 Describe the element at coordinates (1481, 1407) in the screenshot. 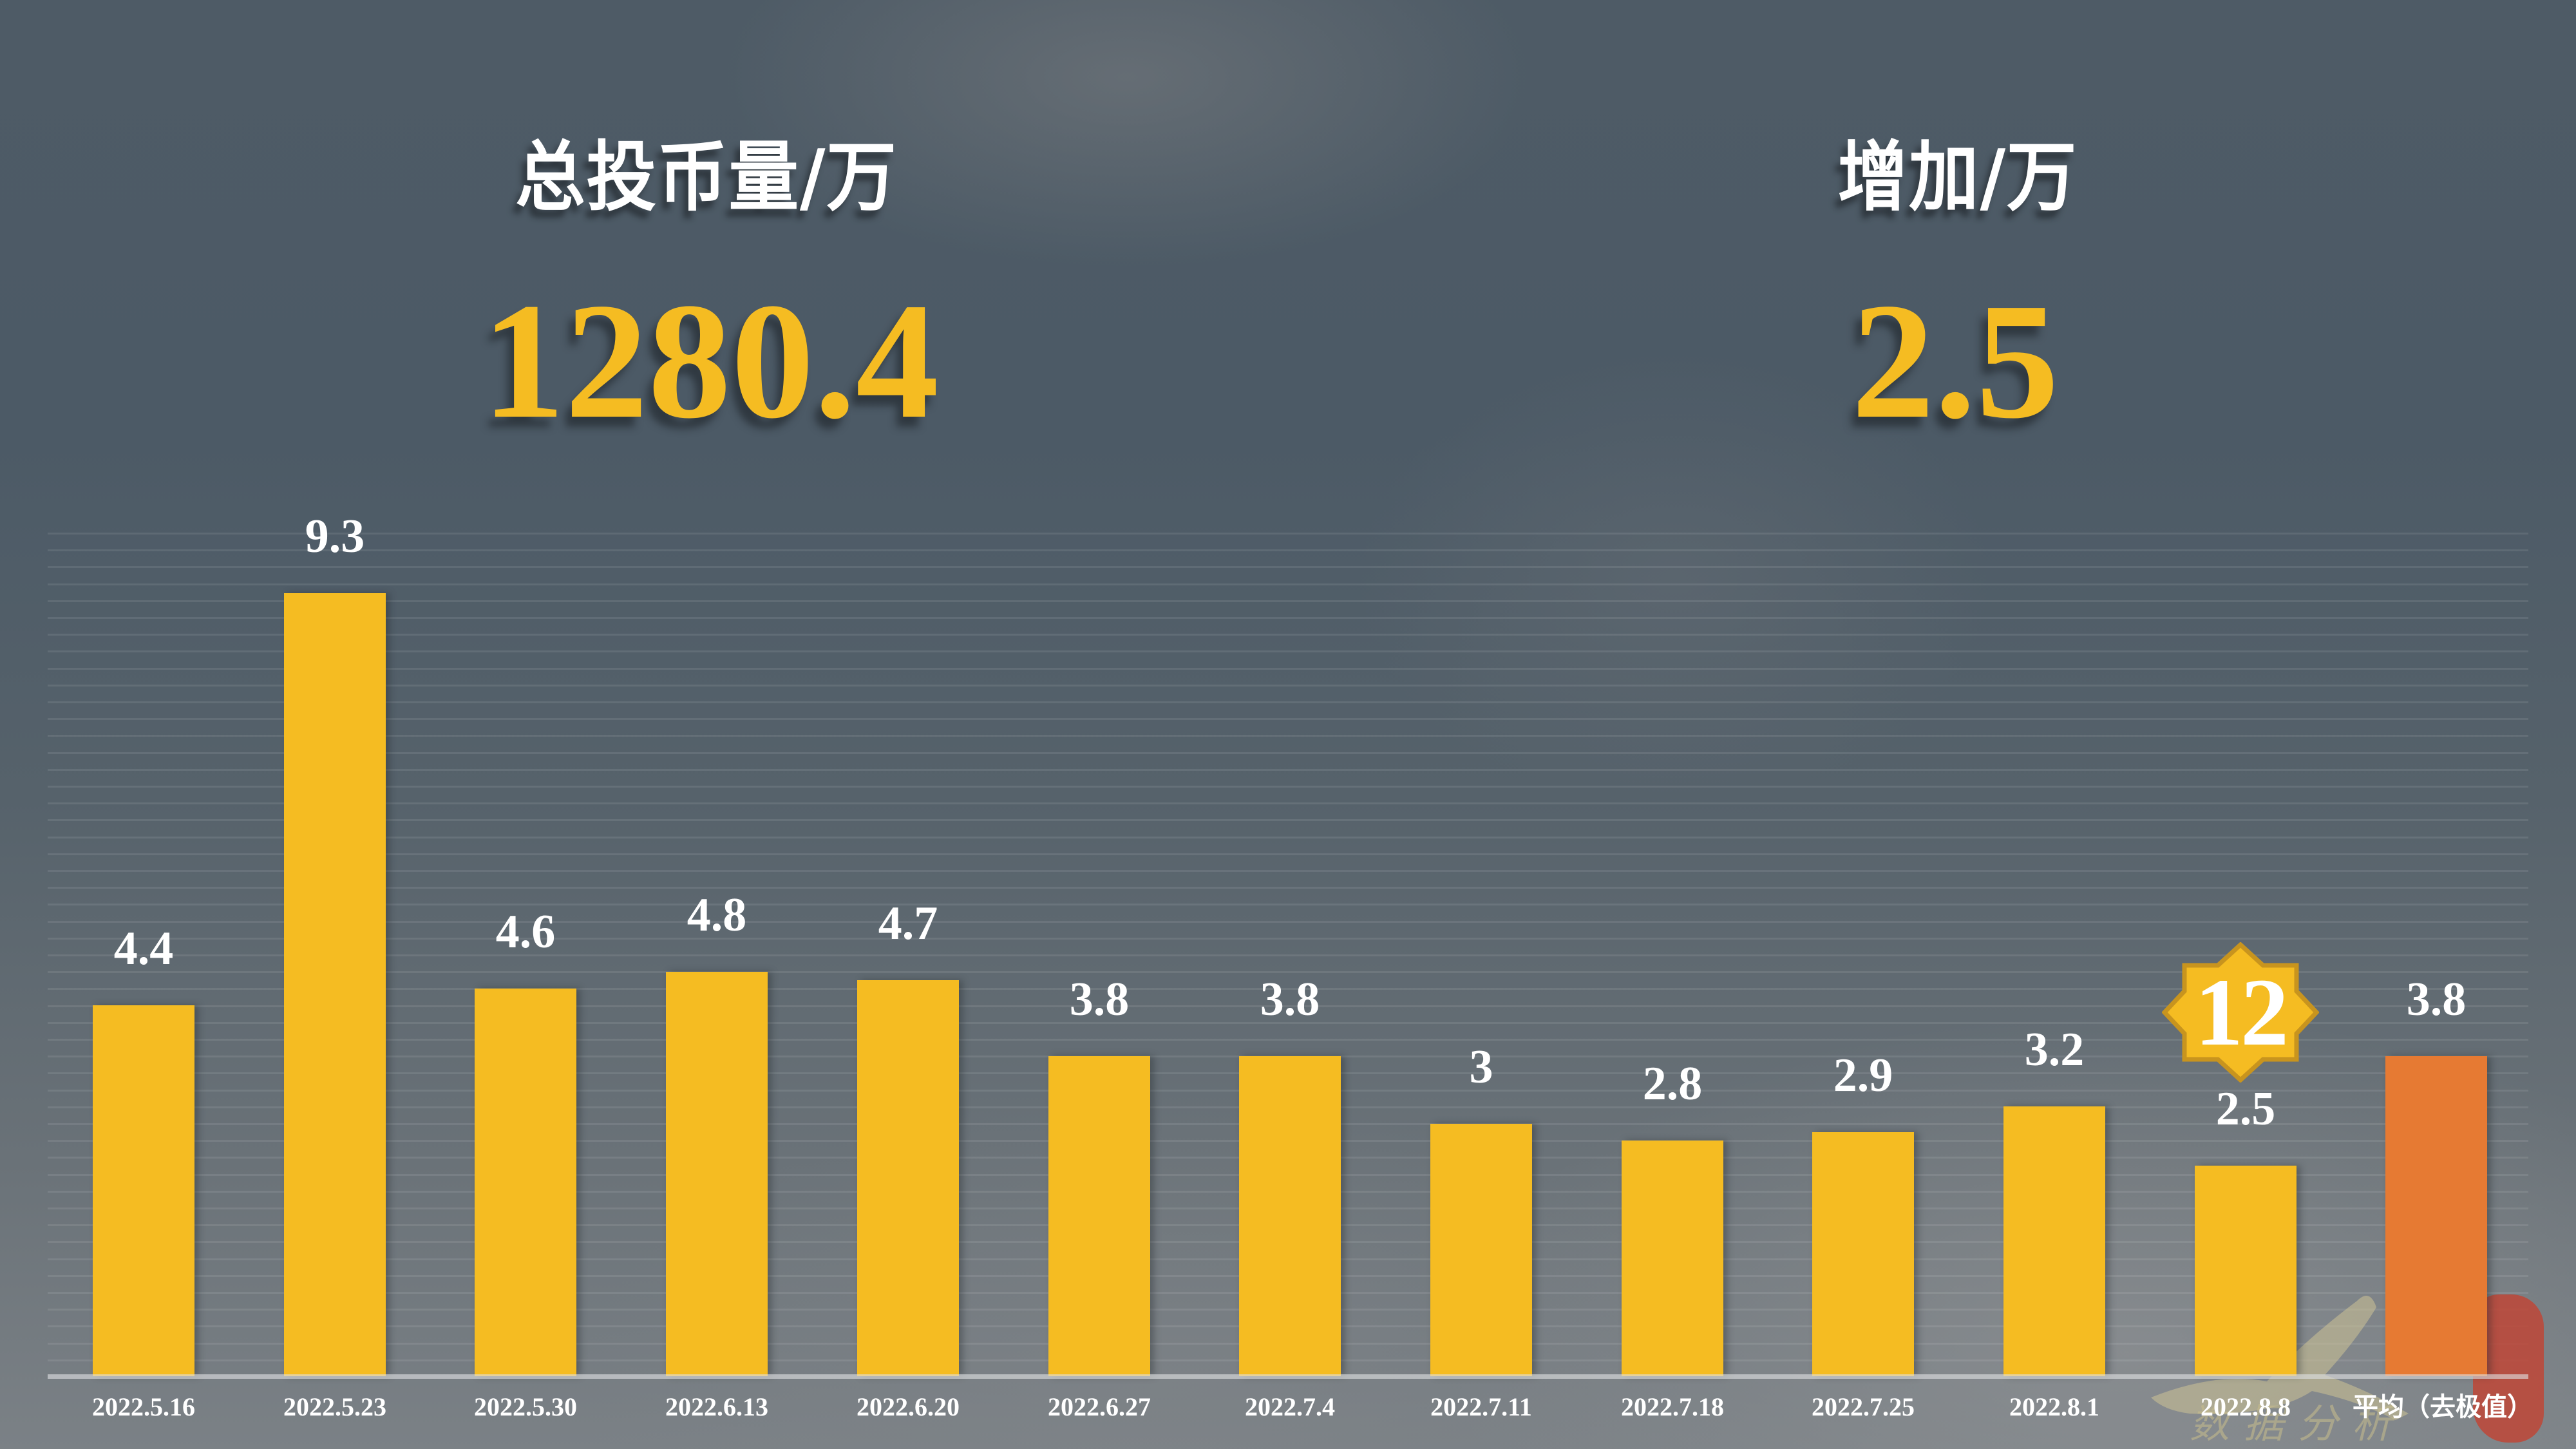

I see `x-axis-label: 2022.7.11` at that location.